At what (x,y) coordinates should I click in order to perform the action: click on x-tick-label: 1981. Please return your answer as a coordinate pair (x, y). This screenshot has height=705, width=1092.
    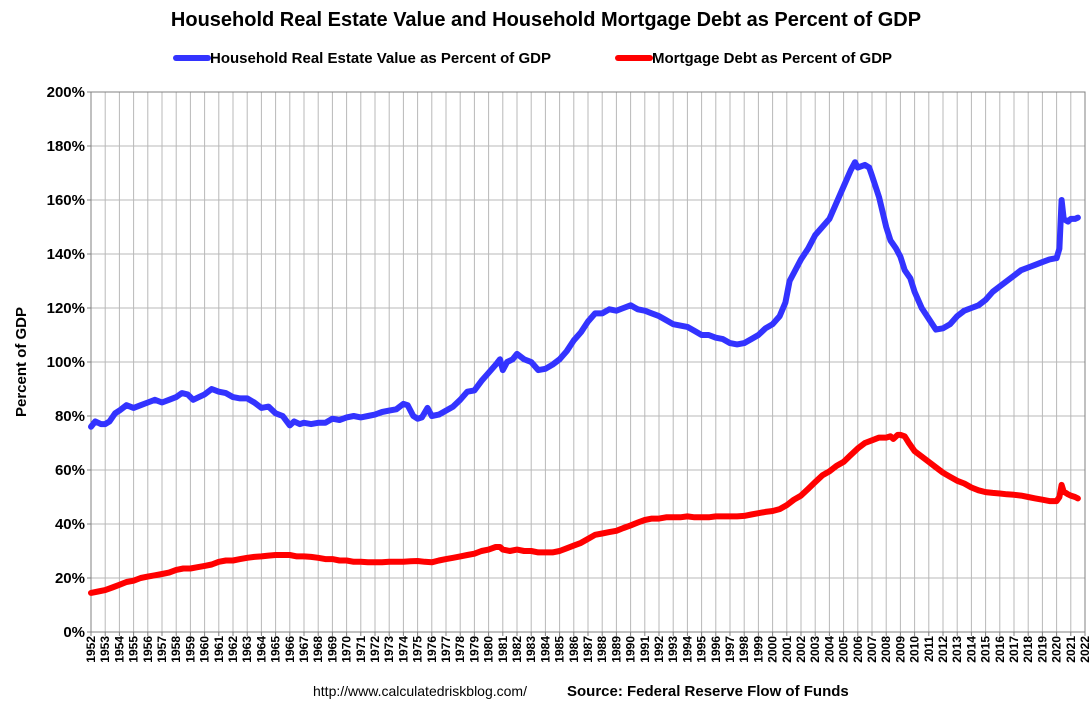
    Looking at the image, I should click on (503, 649).